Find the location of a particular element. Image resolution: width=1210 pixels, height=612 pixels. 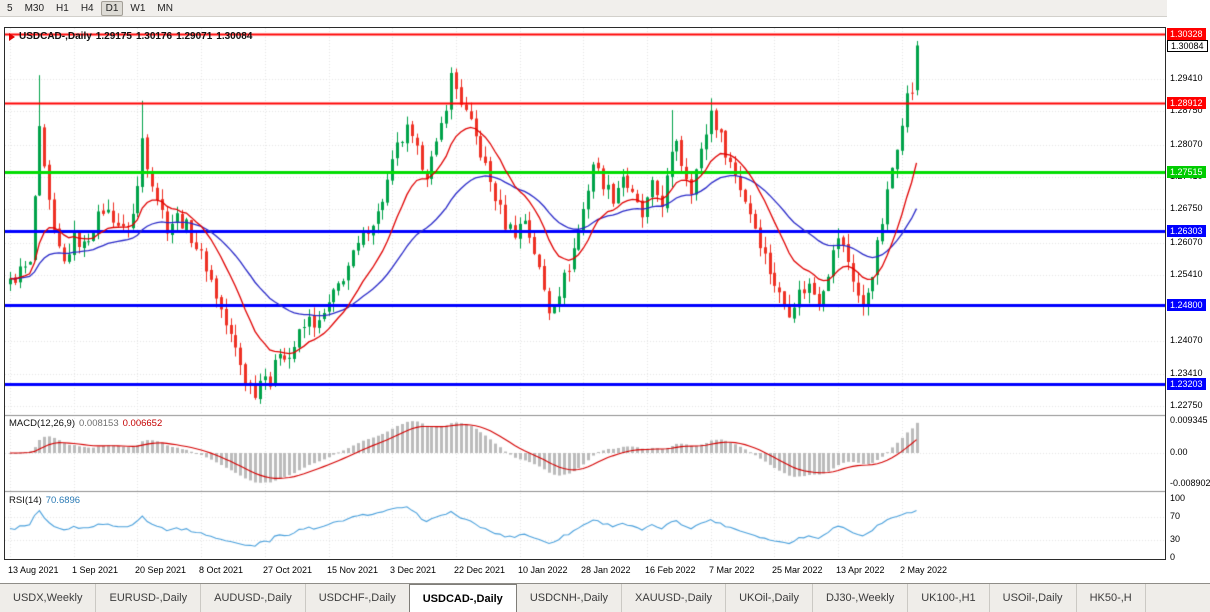

price-axis-badge: 1.30084 is located at coordinates (1187, 46).